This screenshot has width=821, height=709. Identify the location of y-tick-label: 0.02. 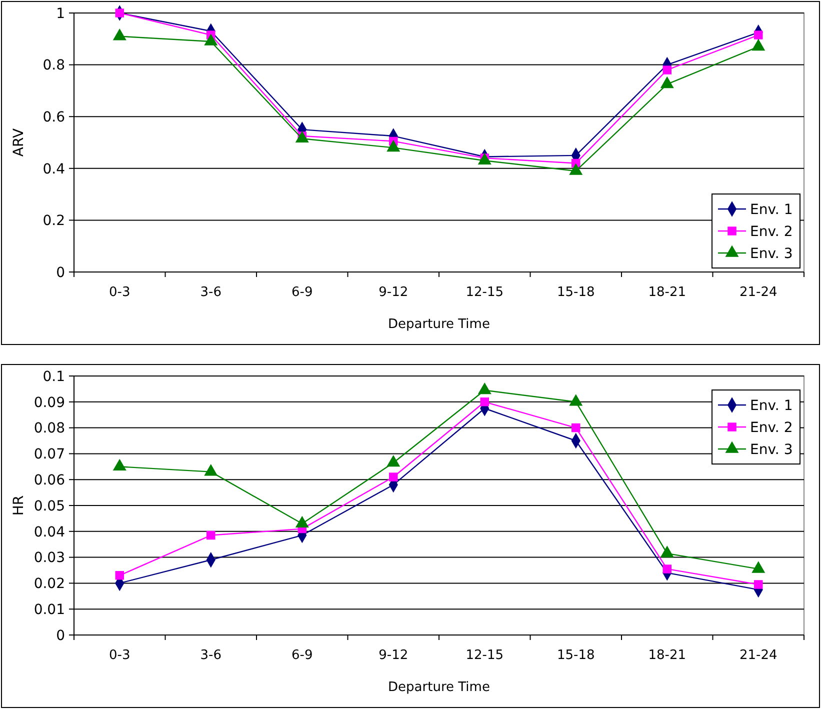
(49, 584).